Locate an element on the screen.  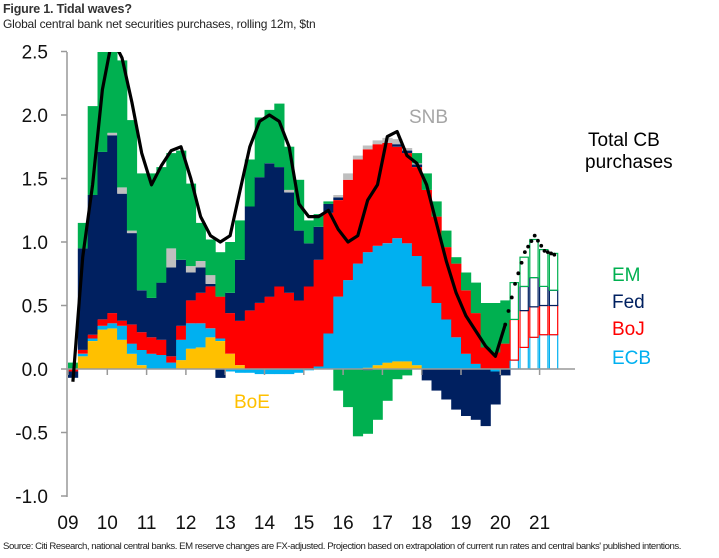
x-tick-label: 13 is located at coordinates (225, 523).